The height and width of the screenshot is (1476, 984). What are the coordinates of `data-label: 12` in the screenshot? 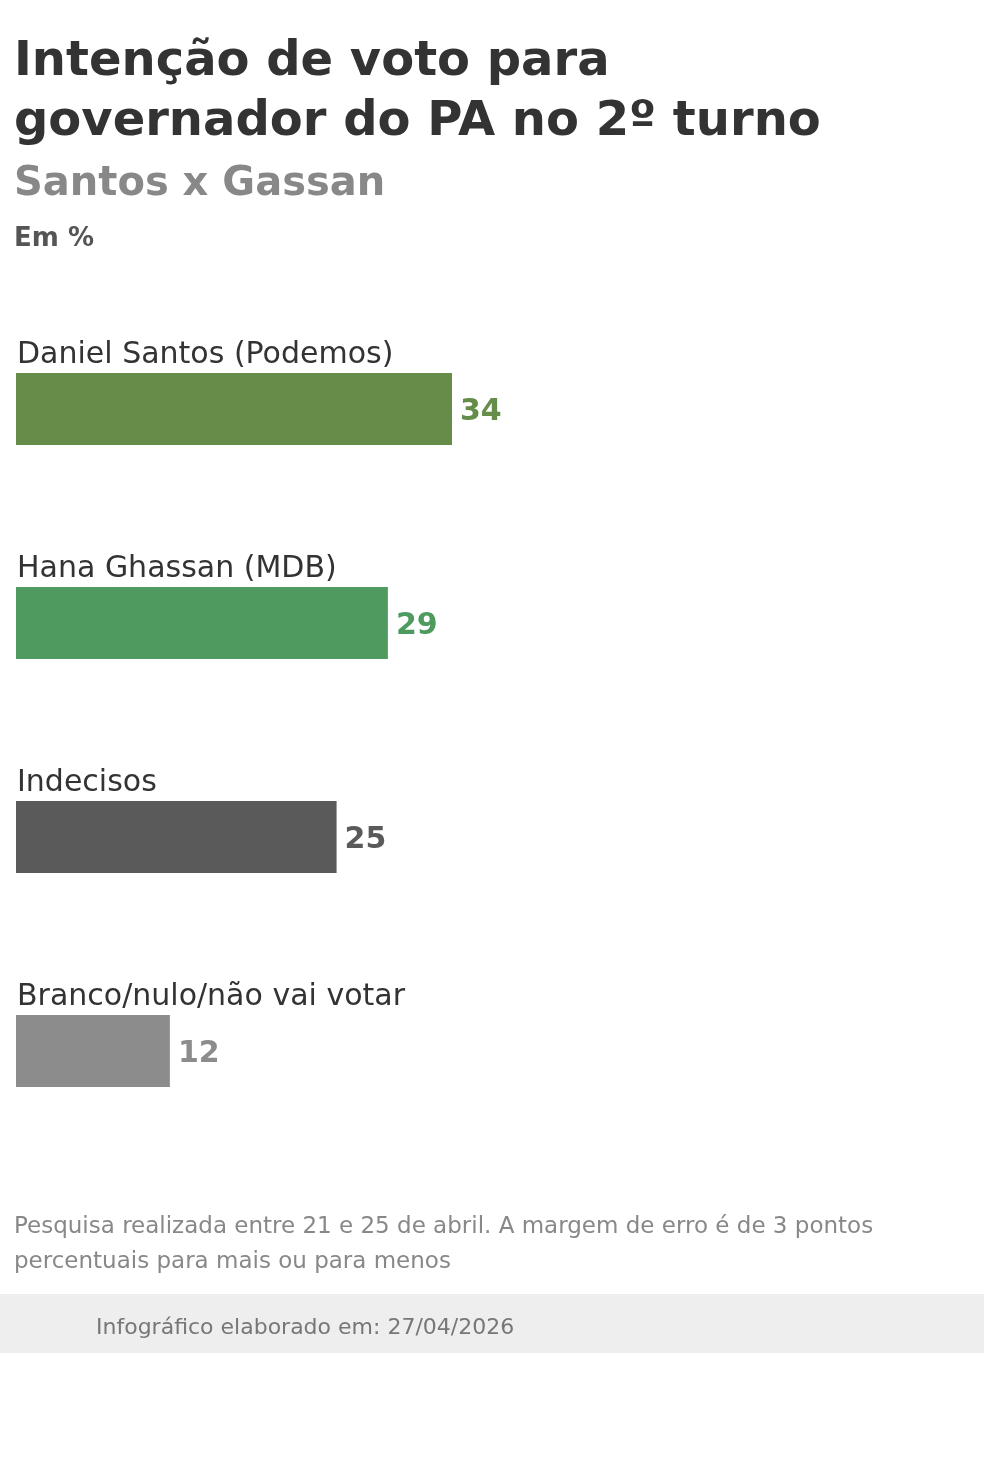 It's located at (198, 1051).